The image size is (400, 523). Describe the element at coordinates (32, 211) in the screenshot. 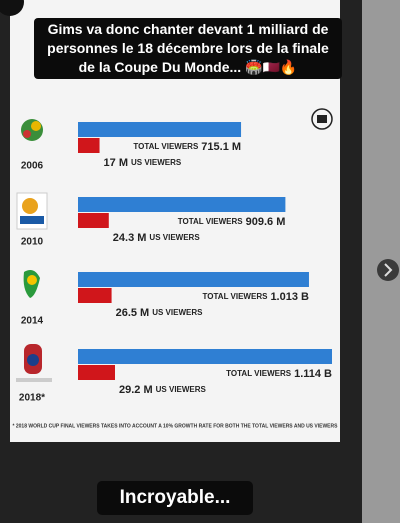

I see `logo-2010` at that location.